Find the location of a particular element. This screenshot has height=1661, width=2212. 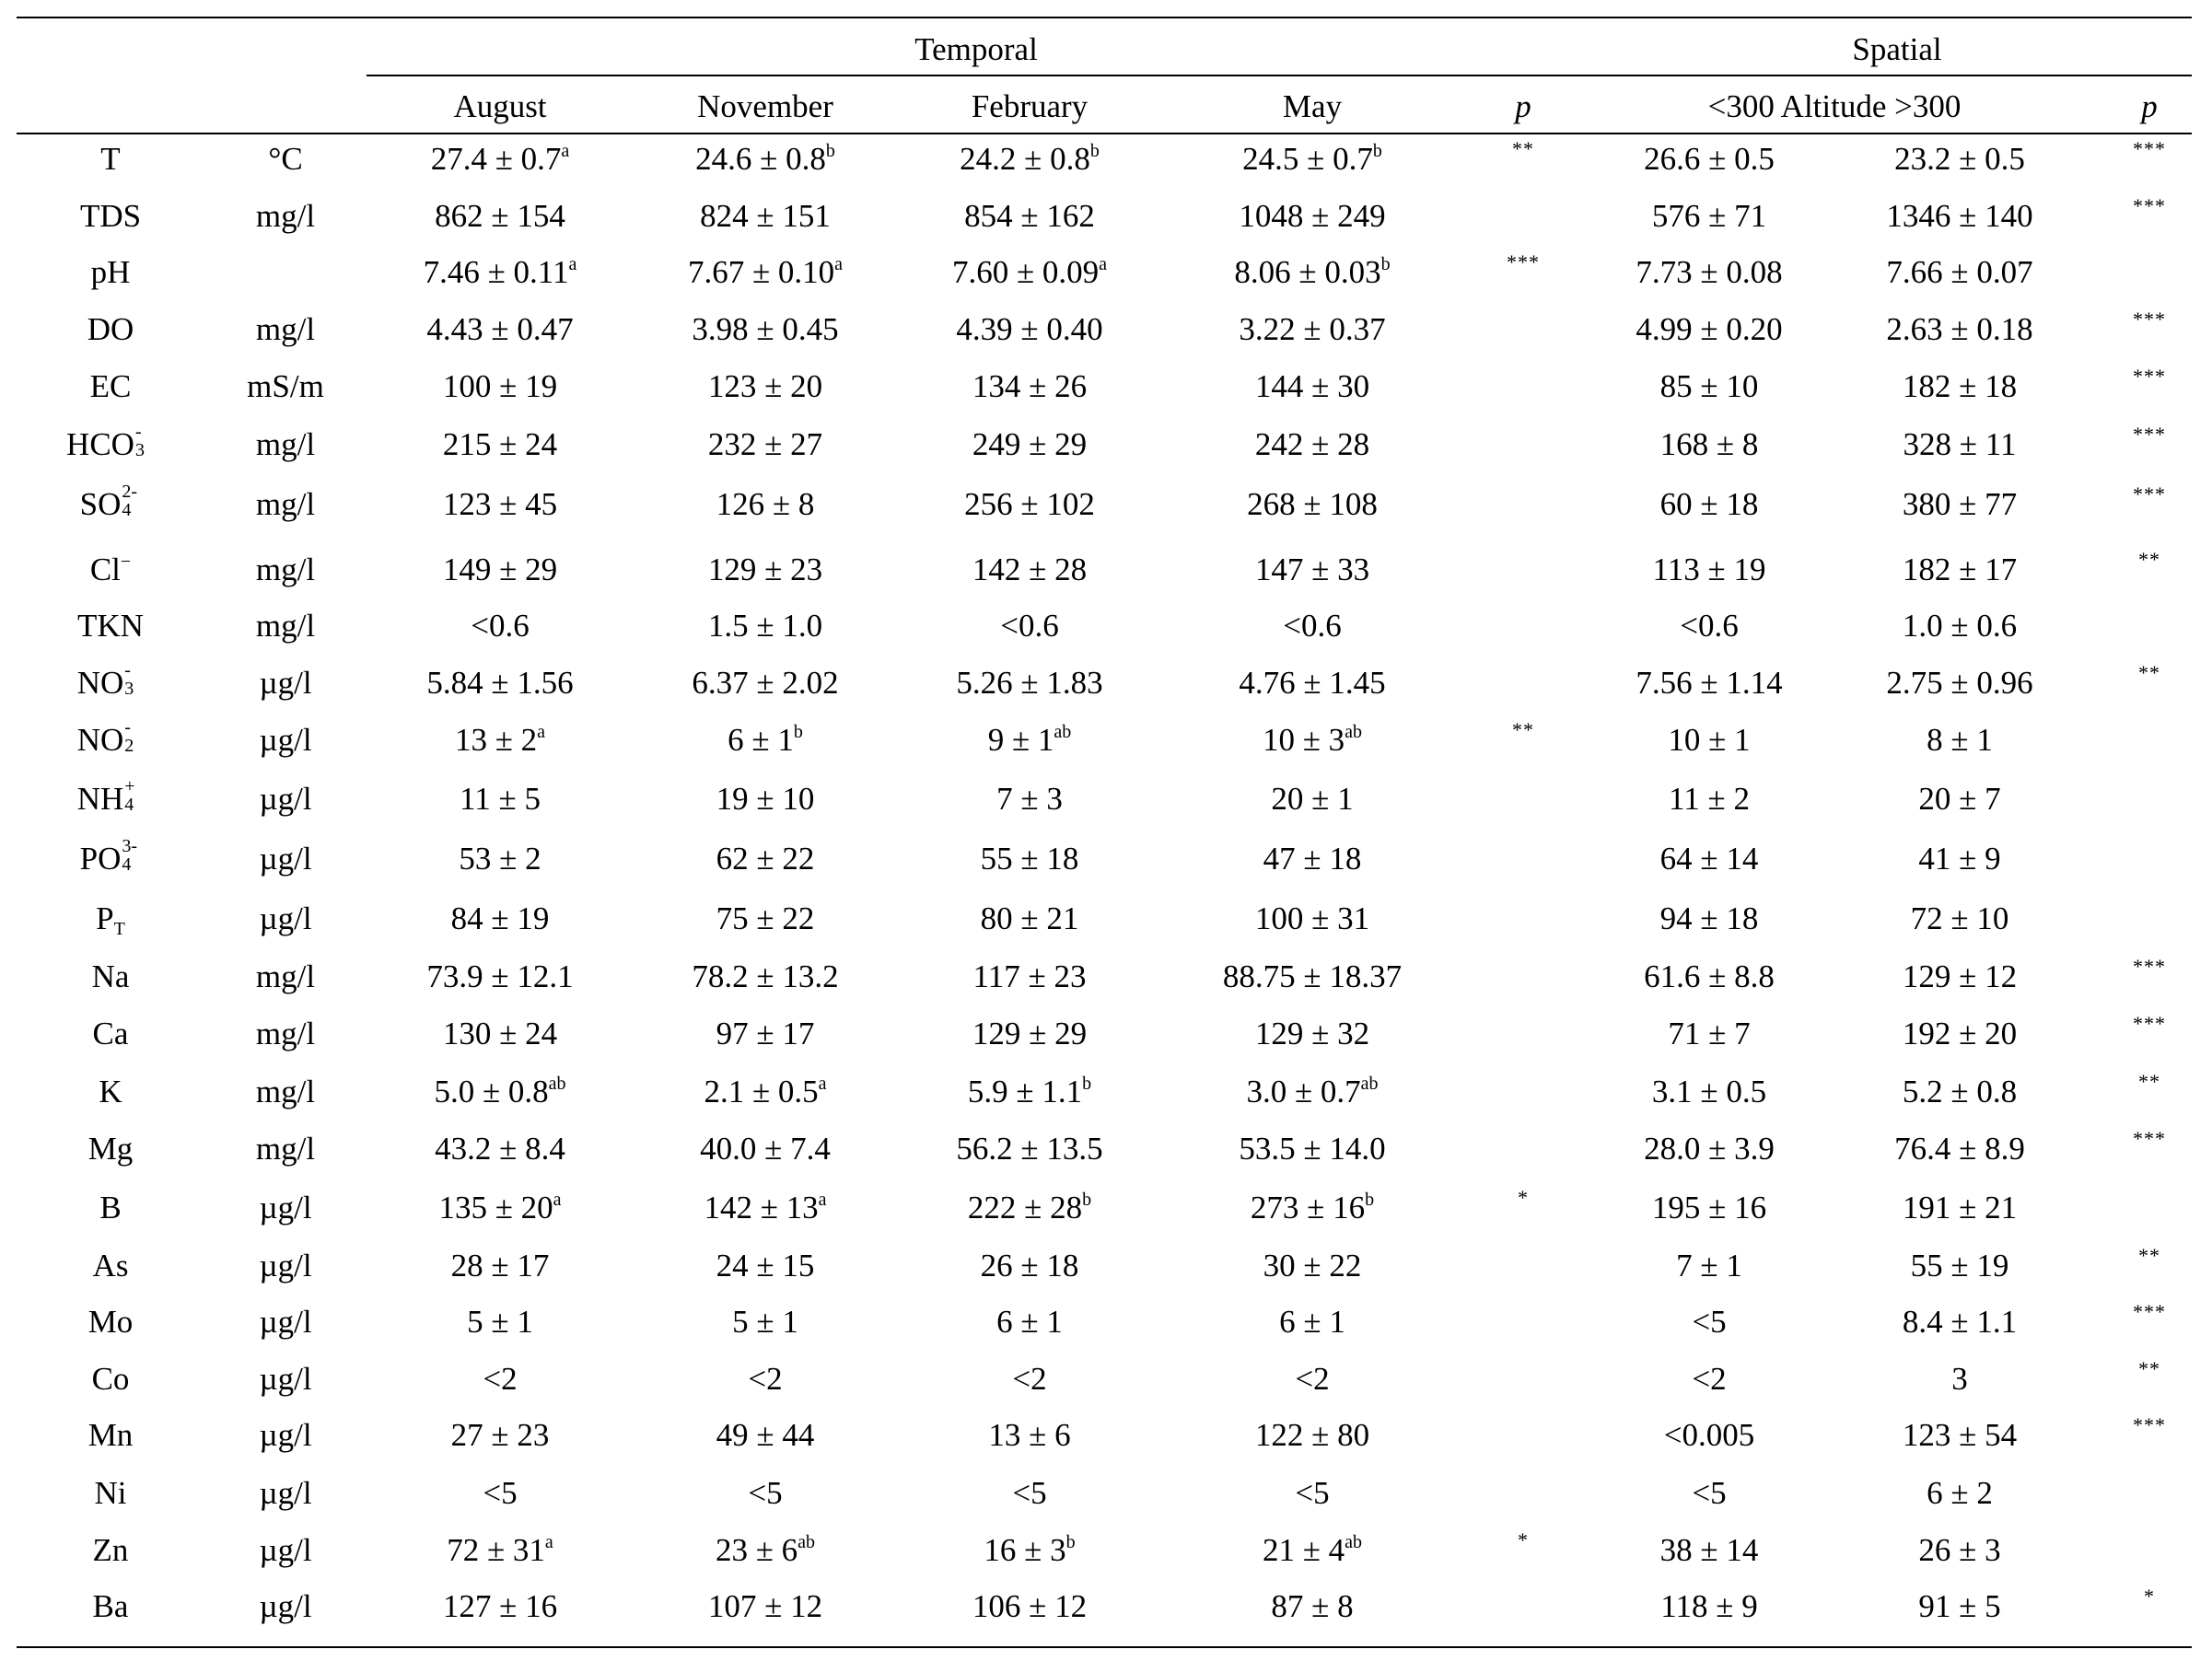

value-text: 6.37 ± 2.02 is located at coordinates (766, 683).